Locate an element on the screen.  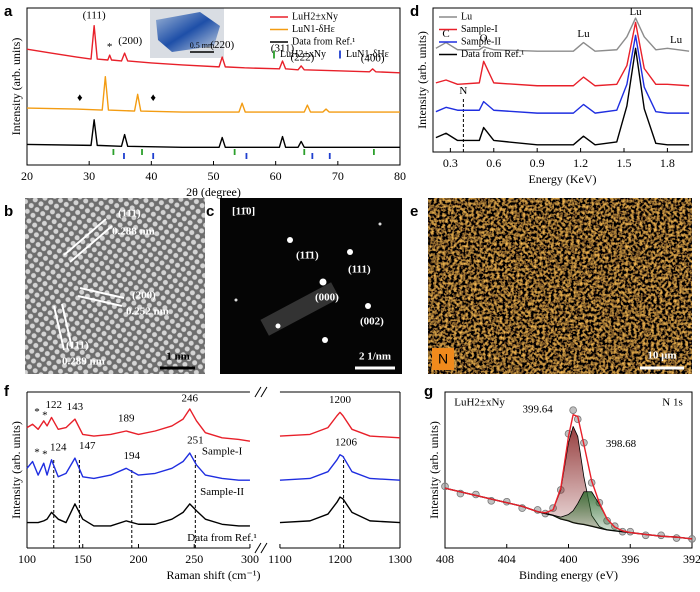
x-tick-label: 150 is located at coordinates (83, 559).